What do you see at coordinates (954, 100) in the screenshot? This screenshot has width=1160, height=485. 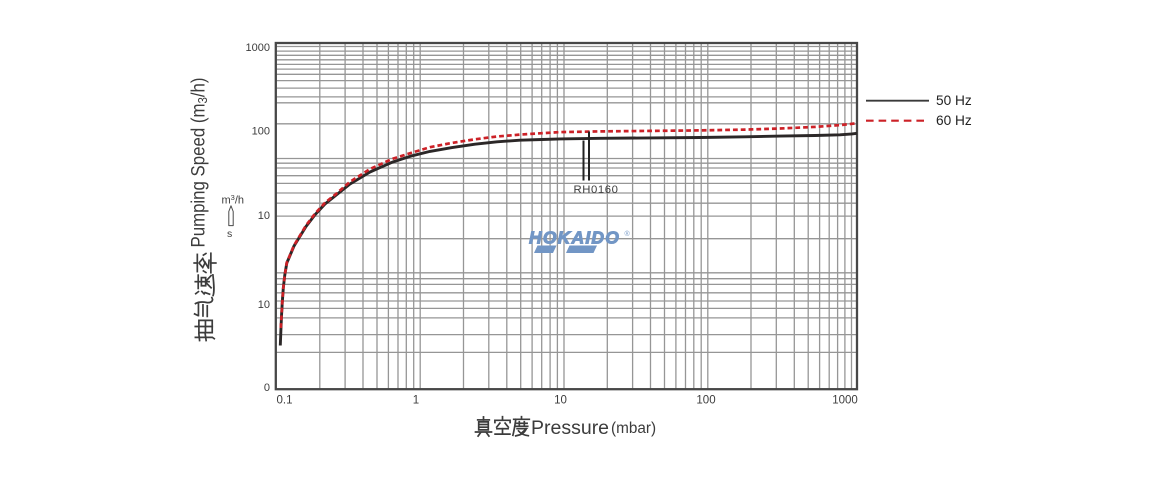 I see `svg-text: 50 Hz` at bounding box center [954, 100].